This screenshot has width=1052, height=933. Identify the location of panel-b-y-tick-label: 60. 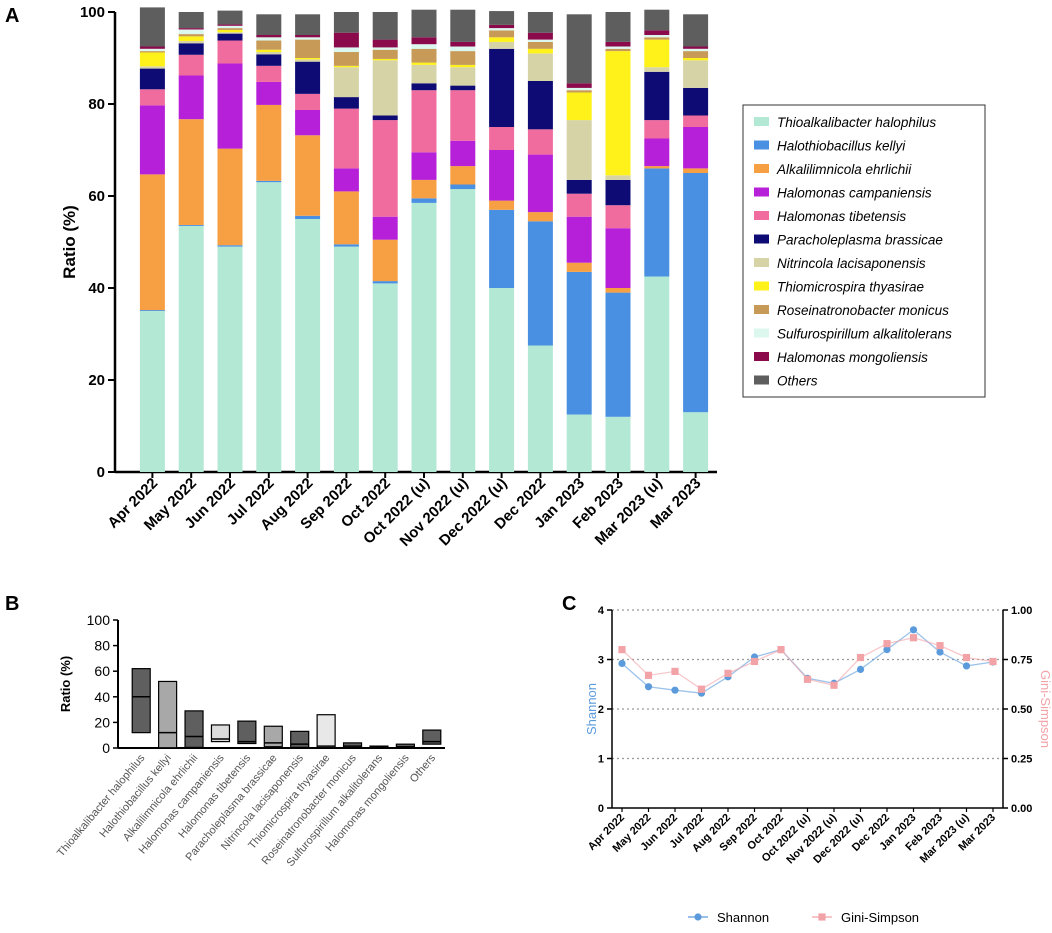
(102, 671).